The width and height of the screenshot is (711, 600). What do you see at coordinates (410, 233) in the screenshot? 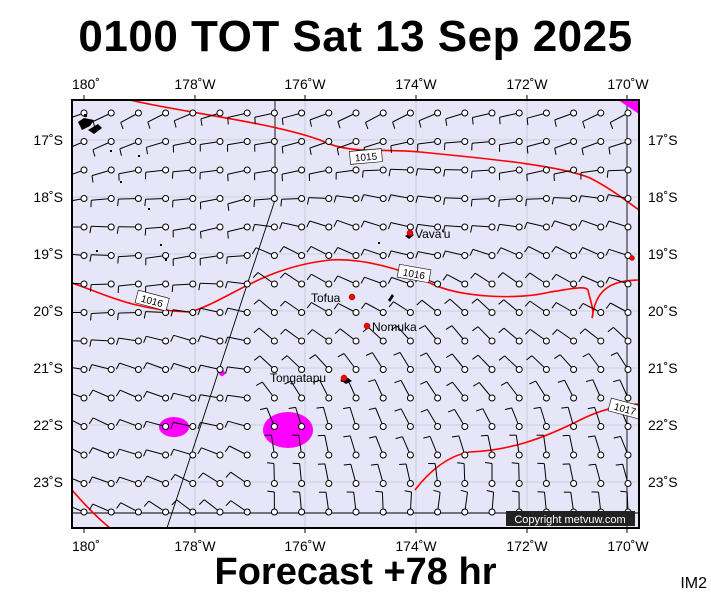
I see `place-marker-vavau` at bounding box center [410, 233].